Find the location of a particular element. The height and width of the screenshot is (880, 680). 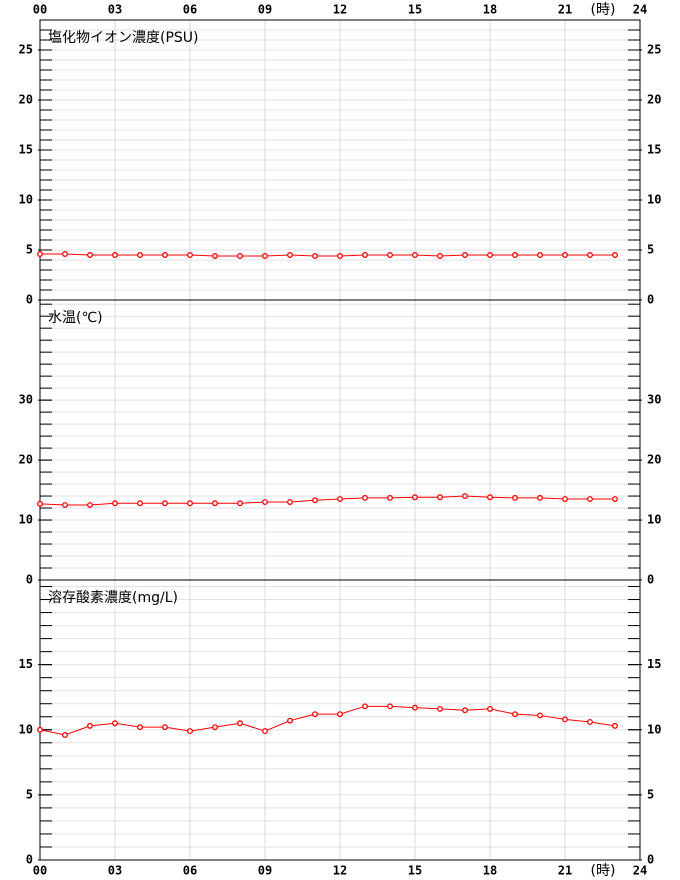

x-tick-label: 09 is located at coordinates (265, 871).